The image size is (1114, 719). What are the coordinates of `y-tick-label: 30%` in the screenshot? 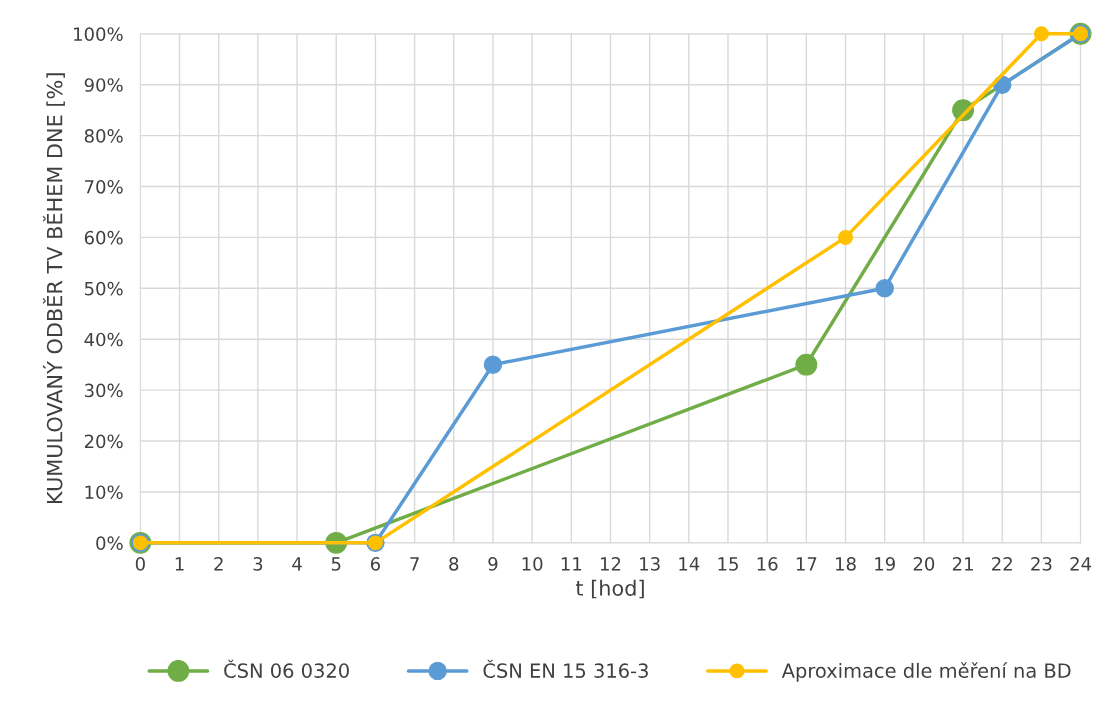 It's located at (103, 390).